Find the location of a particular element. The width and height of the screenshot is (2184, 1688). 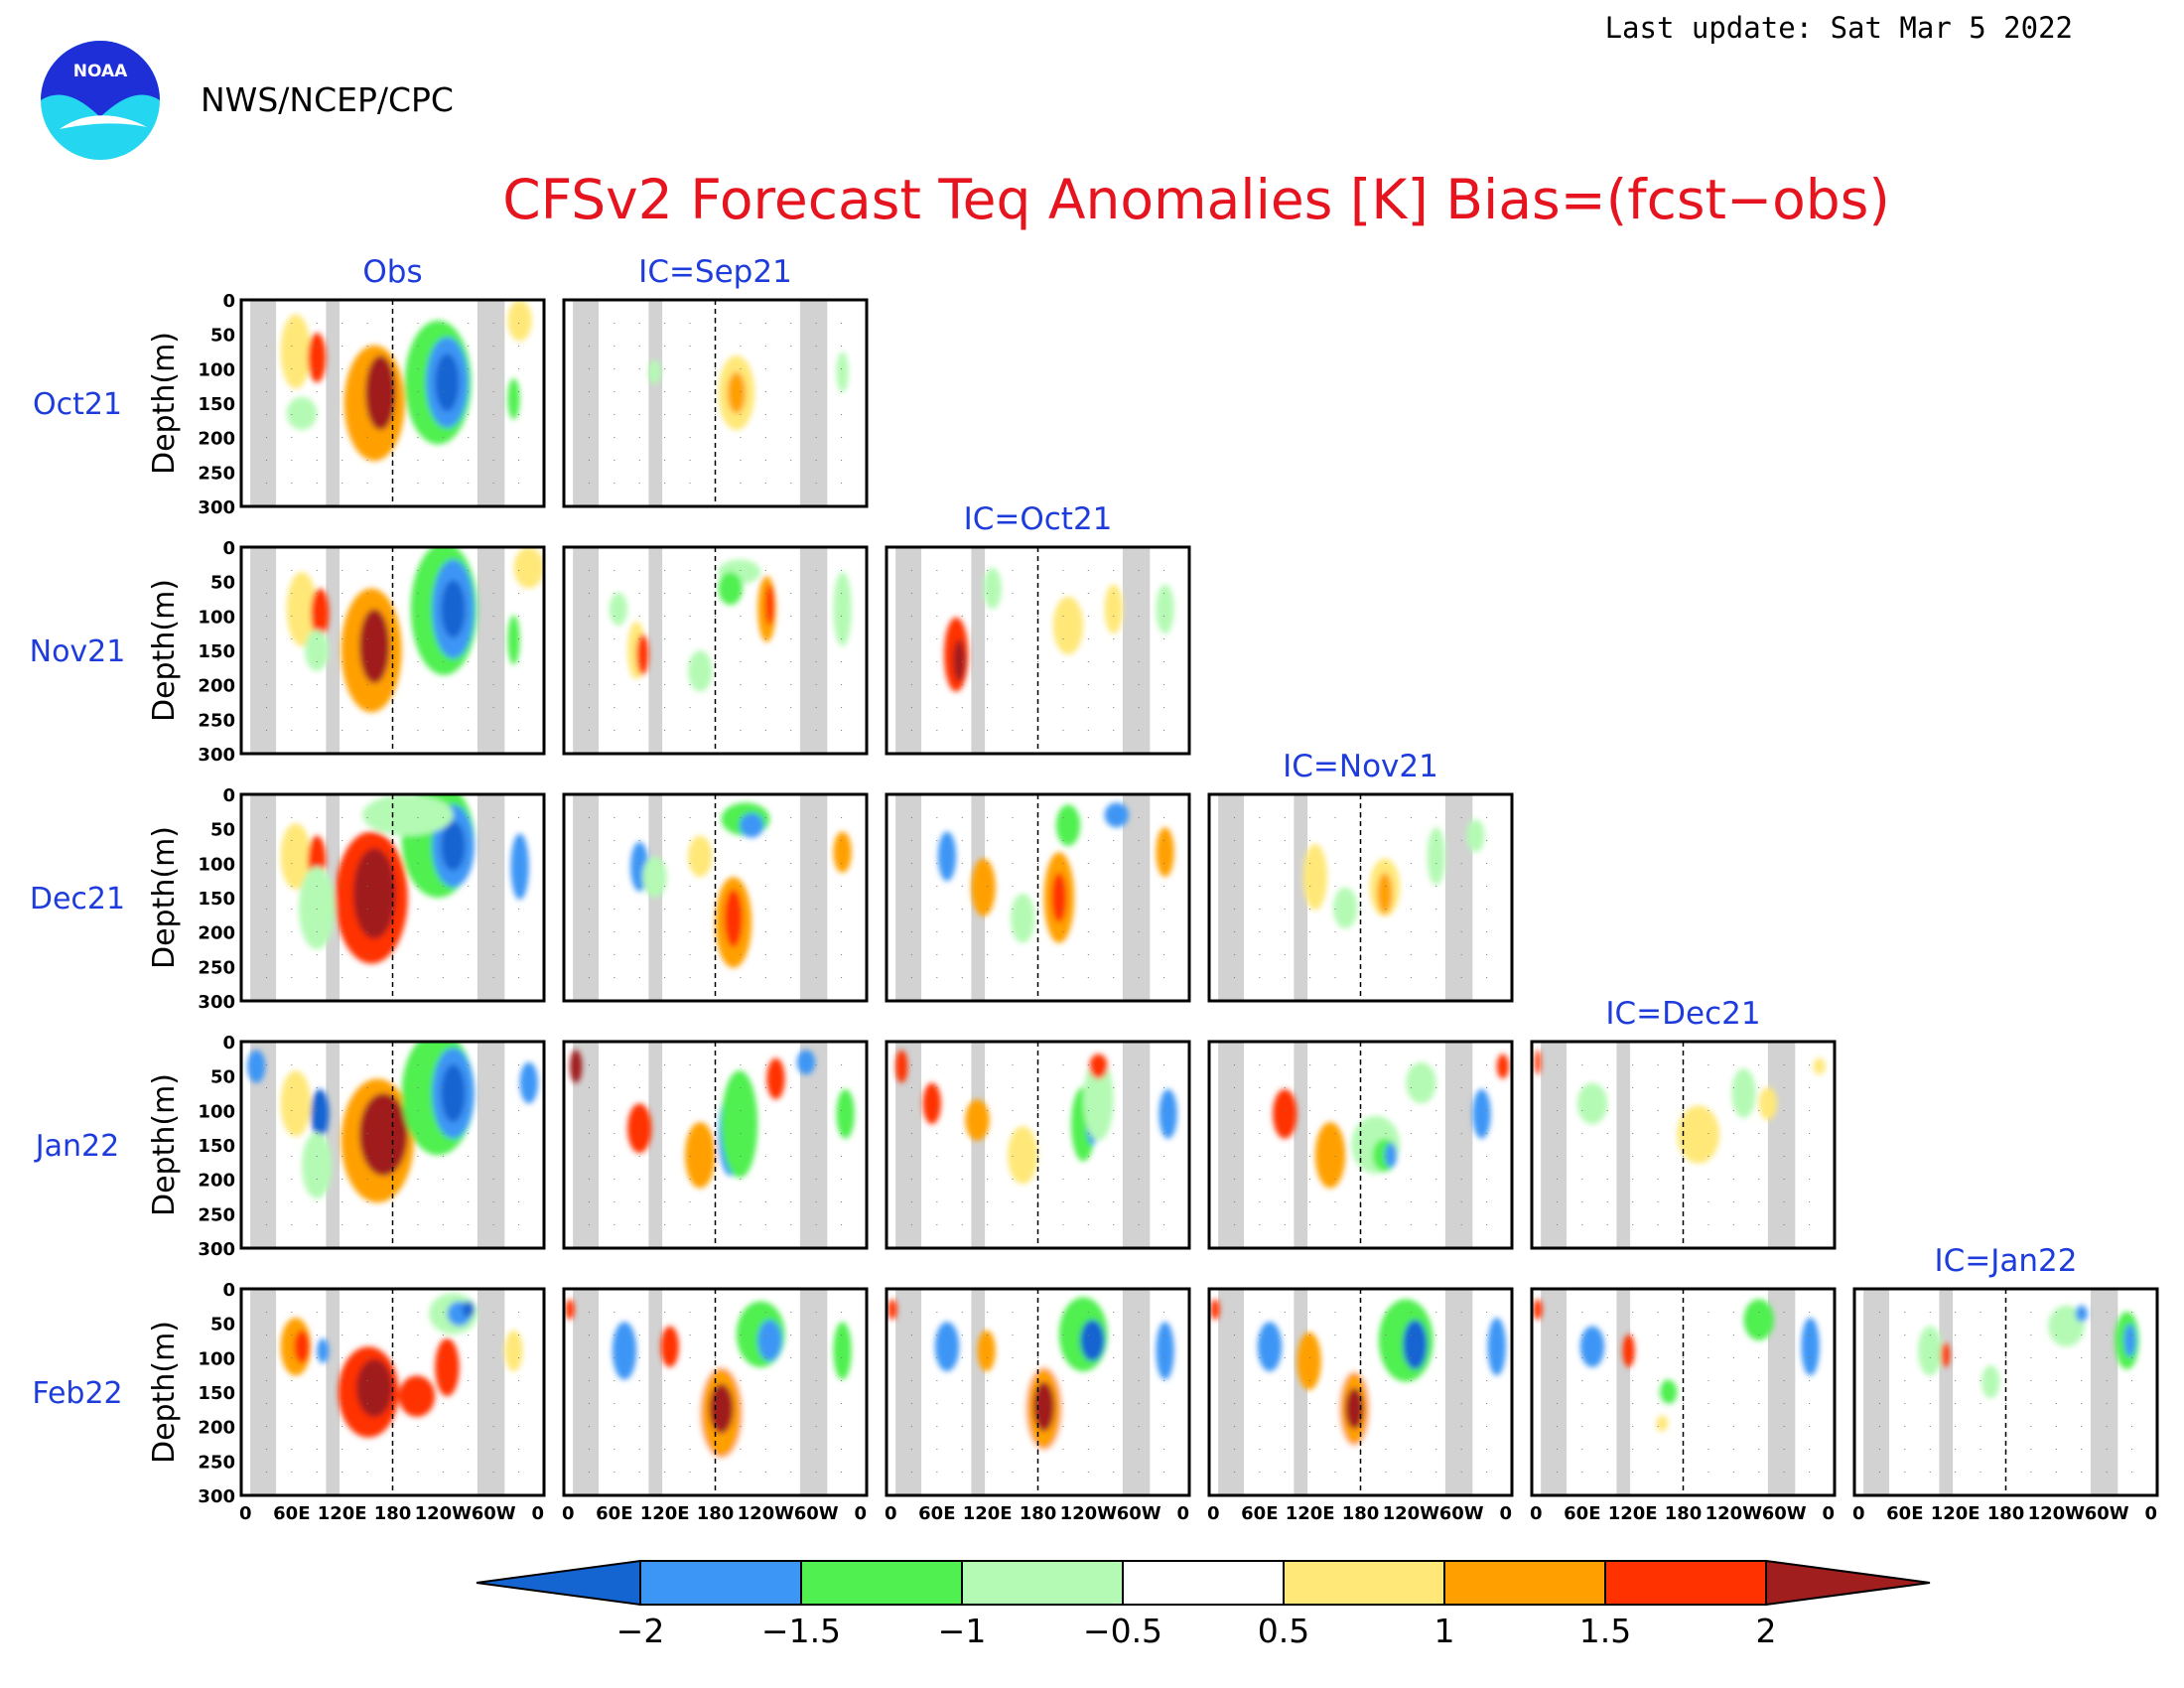

colorbar-arrow-low is located at coordinates (558, 1583).